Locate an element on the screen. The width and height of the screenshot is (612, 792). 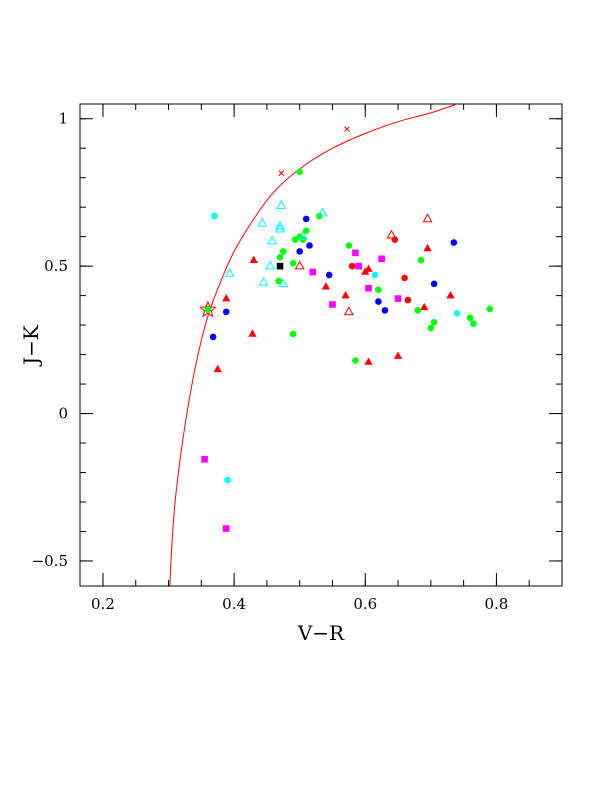
x-tick-label: 0.4 is located at coordinates (234, 604).